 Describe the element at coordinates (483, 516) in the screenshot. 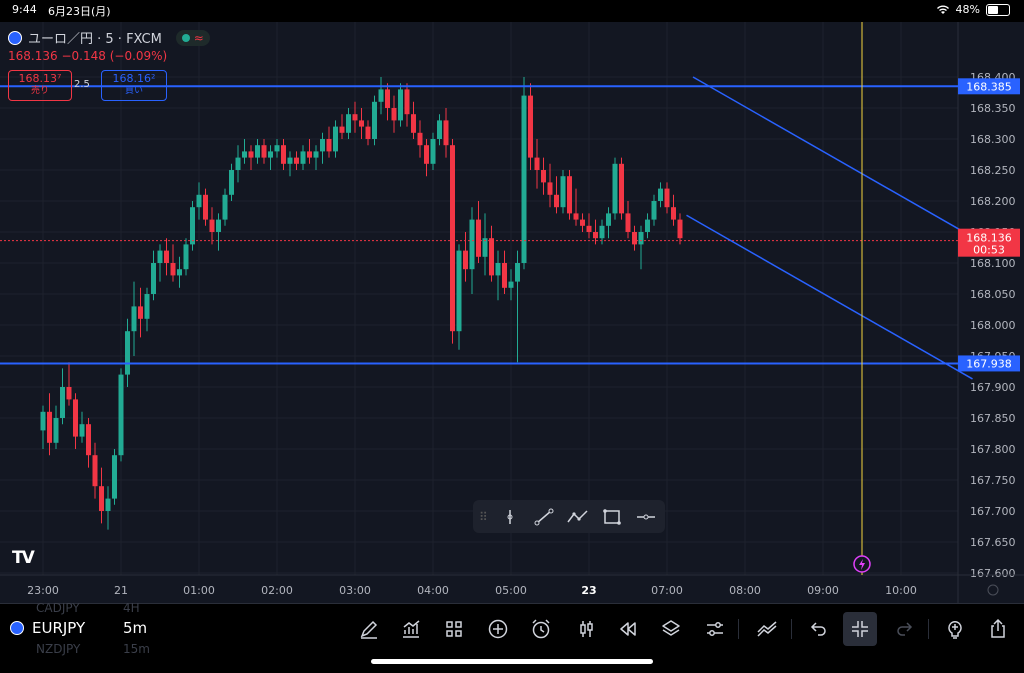

I see `drag-handle-icon: ⠿` at that location.